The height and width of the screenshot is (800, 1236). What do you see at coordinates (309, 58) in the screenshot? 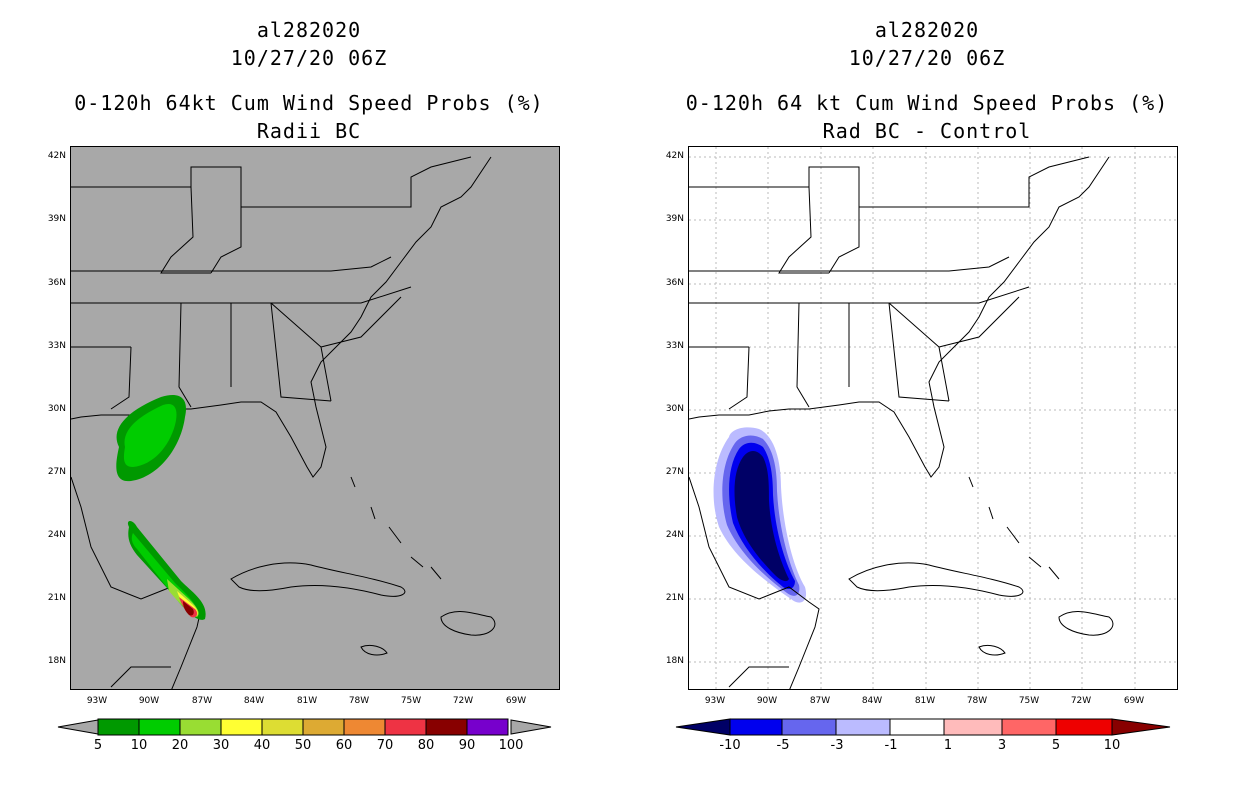
I see `left-datetime: 10/27/20 06Z` at bounding box center [309, 58].